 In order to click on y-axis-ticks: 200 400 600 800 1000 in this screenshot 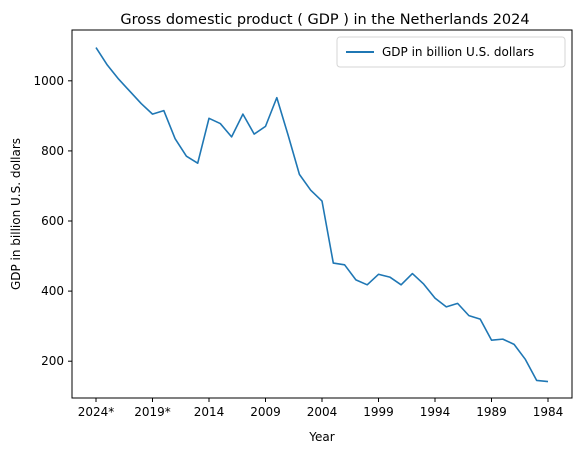, I will do `click(52, 221)`.